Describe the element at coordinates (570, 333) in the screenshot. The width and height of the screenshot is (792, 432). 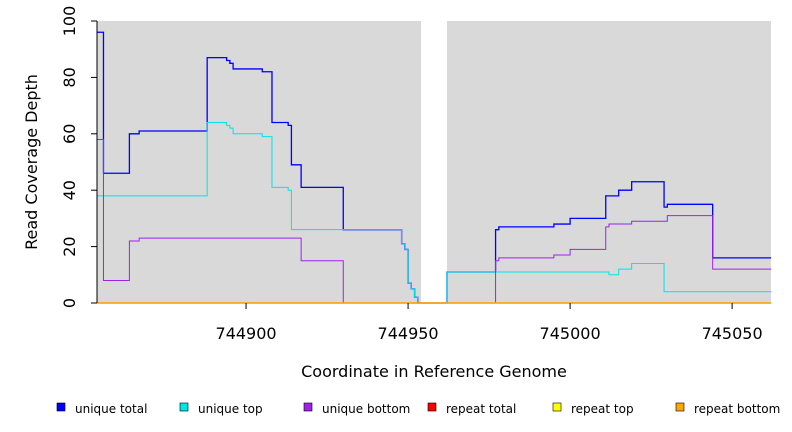
I see `x-tick-label: 745000` at that location.